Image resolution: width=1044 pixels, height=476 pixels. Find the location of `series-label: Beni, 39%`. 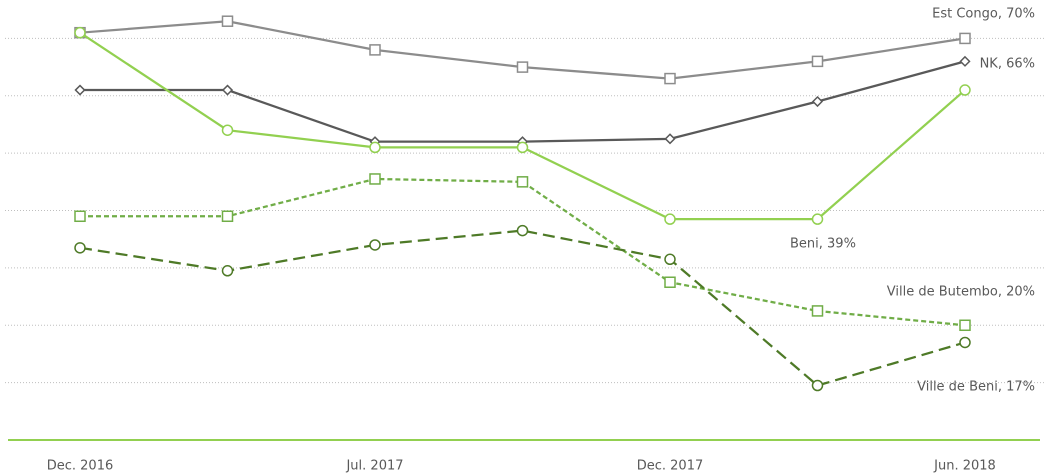

series-label: Beni, 39% is located at coordinates (823, 244).